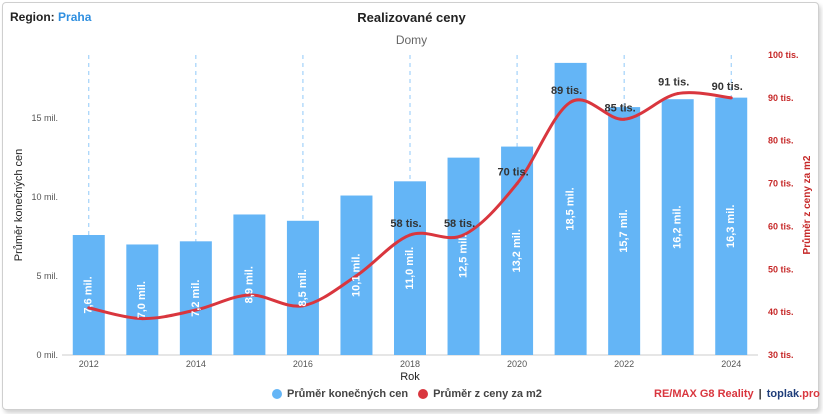  Describe the element at coordinates (512, 173) in the screenshot. I see `line-value-label: 70 tis.` at that location.